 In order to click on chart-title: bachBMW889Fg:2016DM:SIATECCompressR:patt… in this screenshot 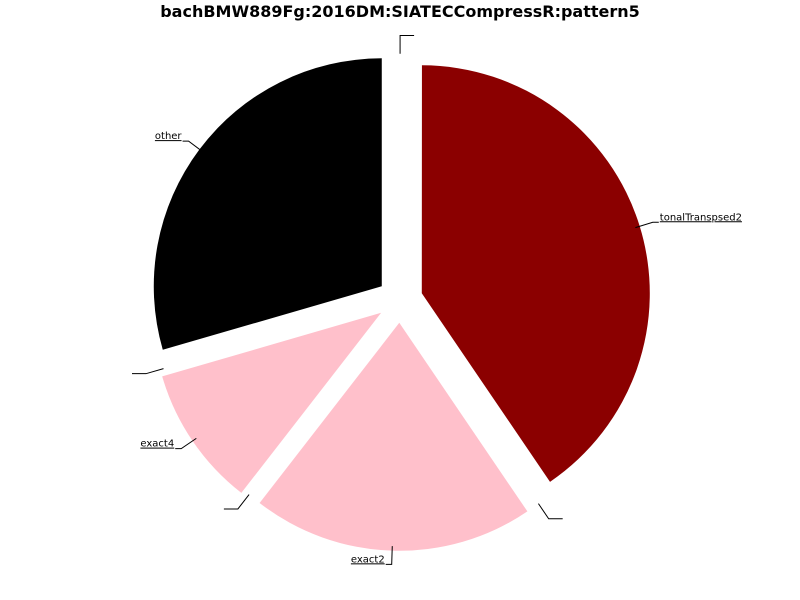, I will do `click(400, 11)`.